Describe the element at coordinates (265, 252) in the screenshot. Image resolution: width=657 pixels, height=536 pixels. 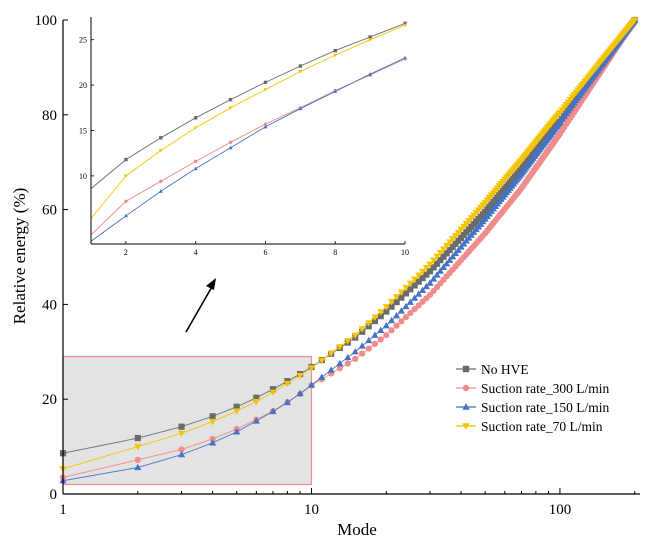
I see `inset-x-tick-label: 6` at that location.